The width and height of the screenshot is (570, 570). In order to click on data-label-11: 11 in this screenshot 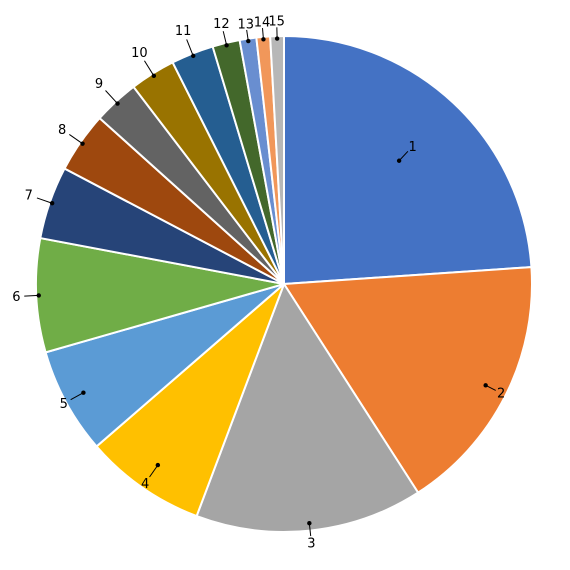, I will do `click(183, 31)`.